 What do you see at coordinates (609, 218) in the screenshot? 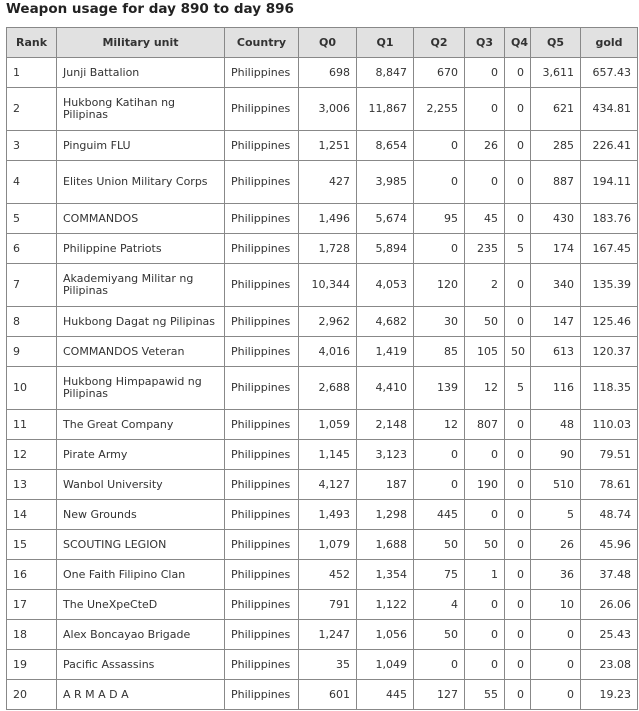
I see `cell-gold: 183.76` at bounding box center [609, 218].